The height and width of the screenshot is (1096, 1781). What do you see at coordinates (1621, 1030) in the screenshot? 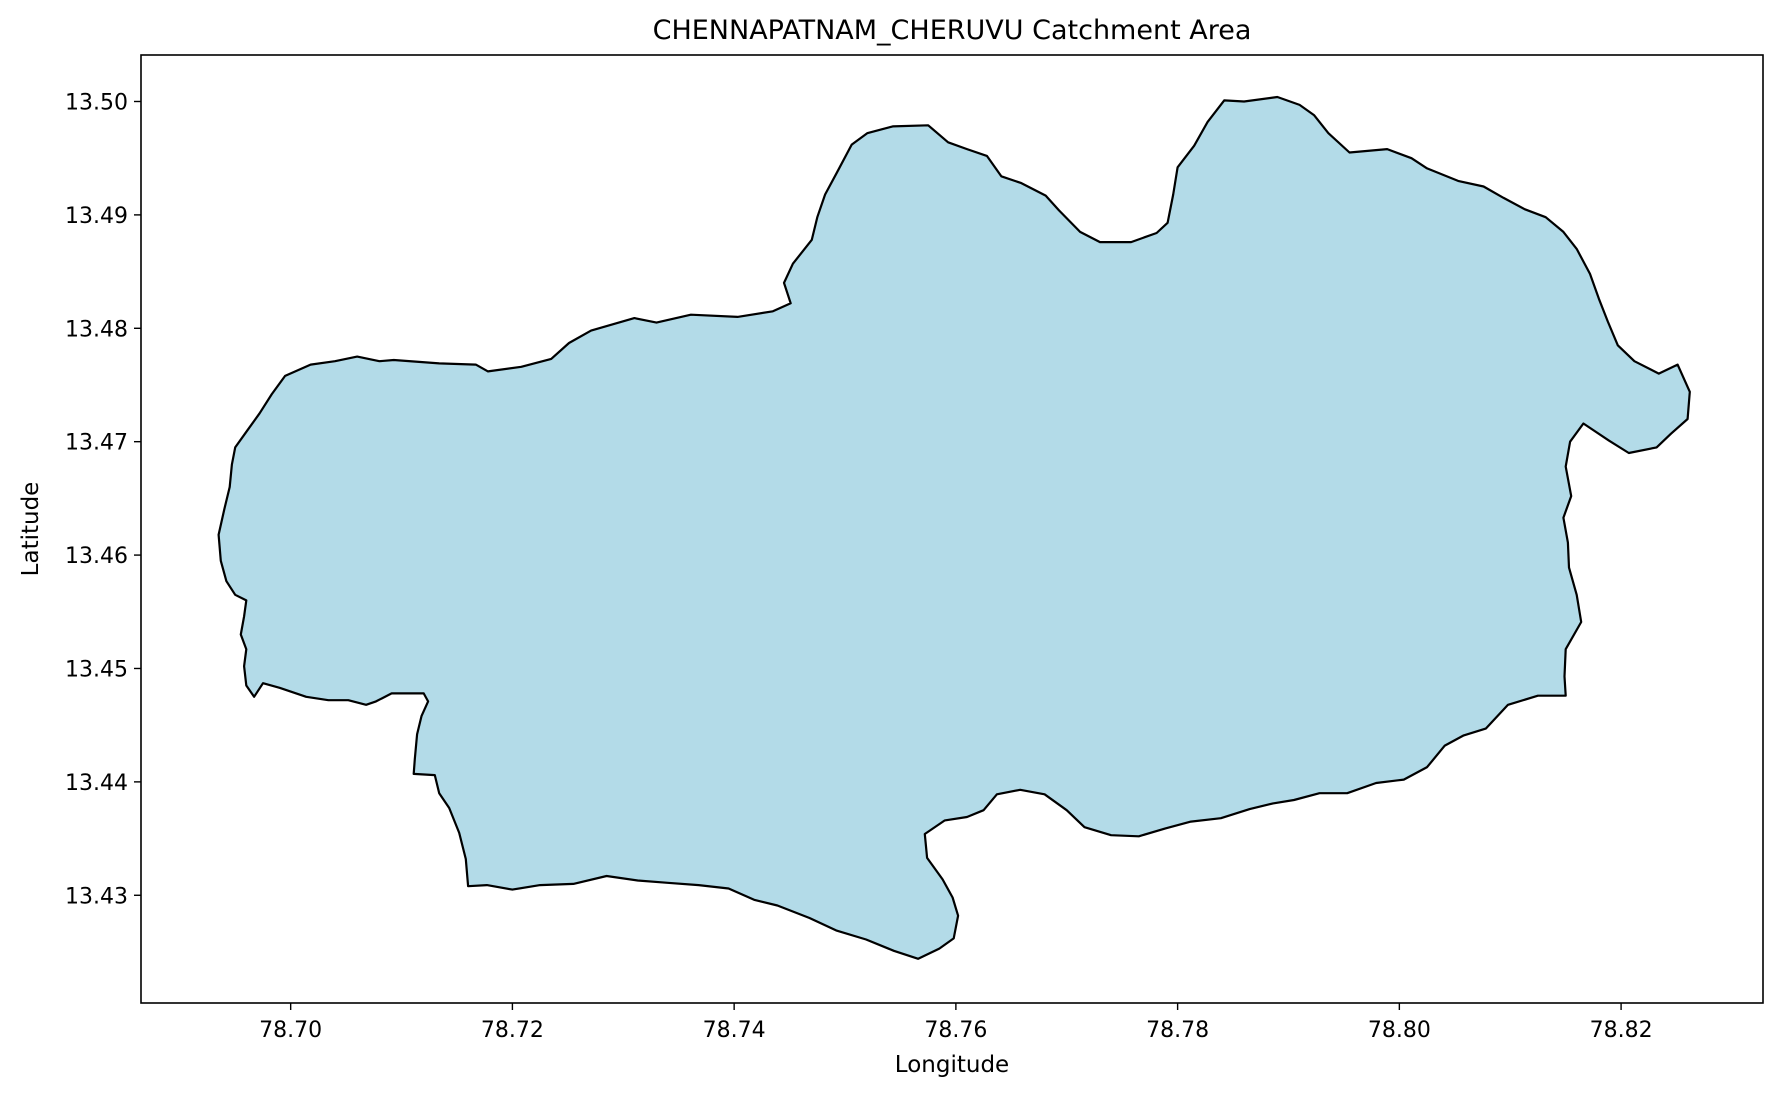
I see `x-tick-label: 78.82` at bounding box center [1621, 1030].